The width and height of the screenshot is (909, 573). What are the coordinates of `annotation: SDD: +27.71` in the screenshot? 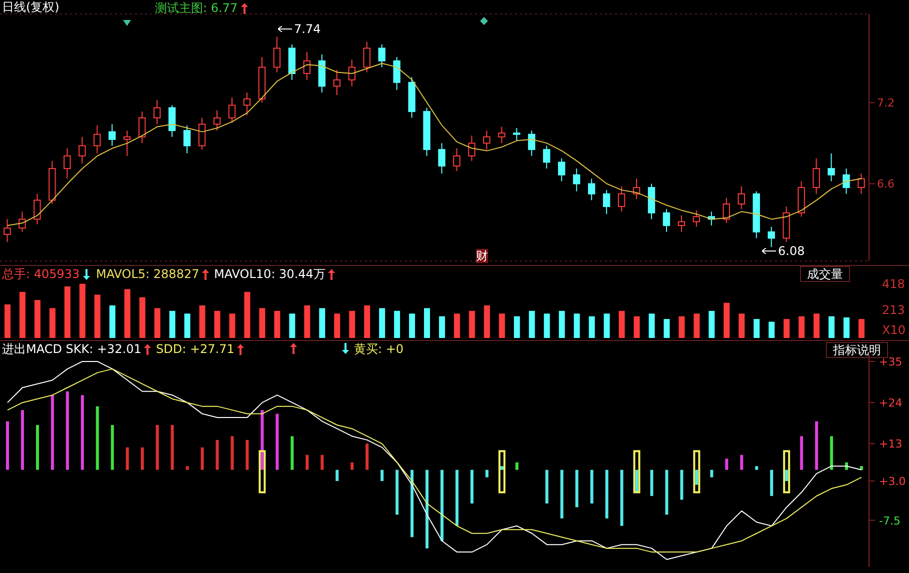 It's located at (195, 349).